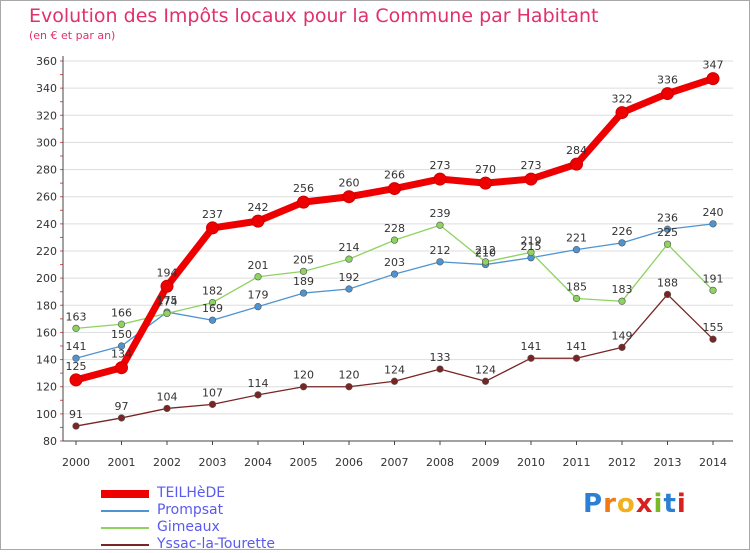  Describe the element at coordinates (167, 300) in the screenshot. I see `data-label: 175` at that location.